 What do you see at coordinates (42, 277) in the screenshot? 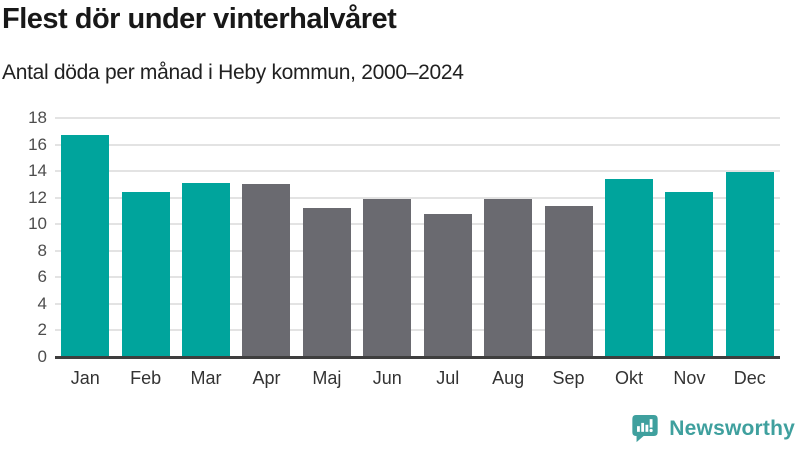
I see `y-tick-label: 6` at bounding box center [42, 277].